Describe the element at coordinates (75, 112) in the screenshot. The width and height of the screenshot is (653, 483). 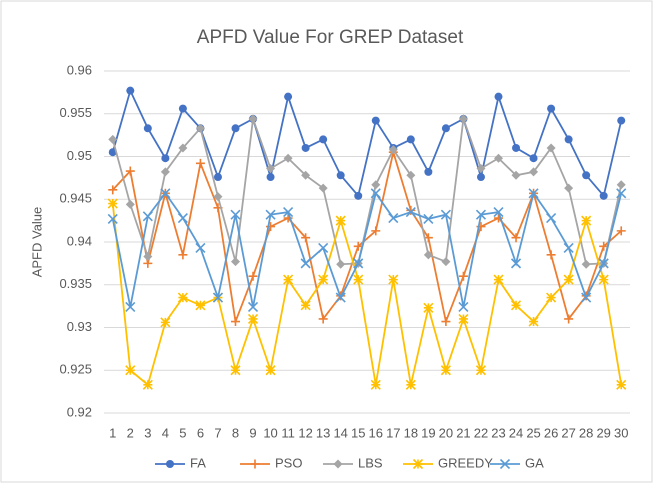
I see `y-tick-label: 0.955` at that location.